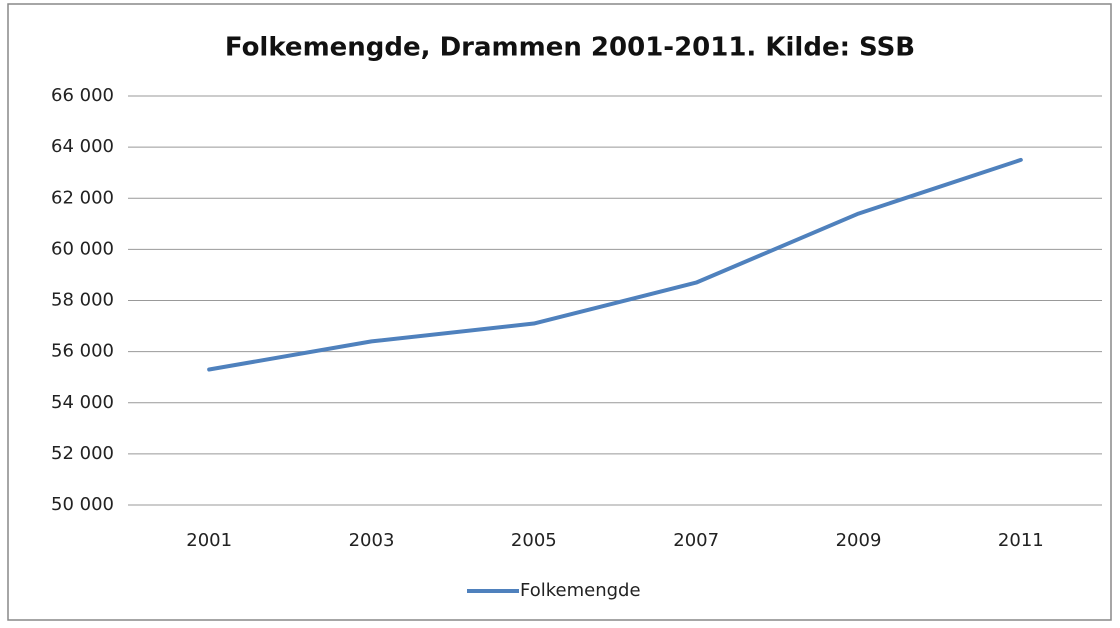 The width and height of the screenshot is (1120, 628). What do you see at coordinates (859, 540) in the screenshot?
I see `x-tick-label: 2009` at bounding box center [859, 540].